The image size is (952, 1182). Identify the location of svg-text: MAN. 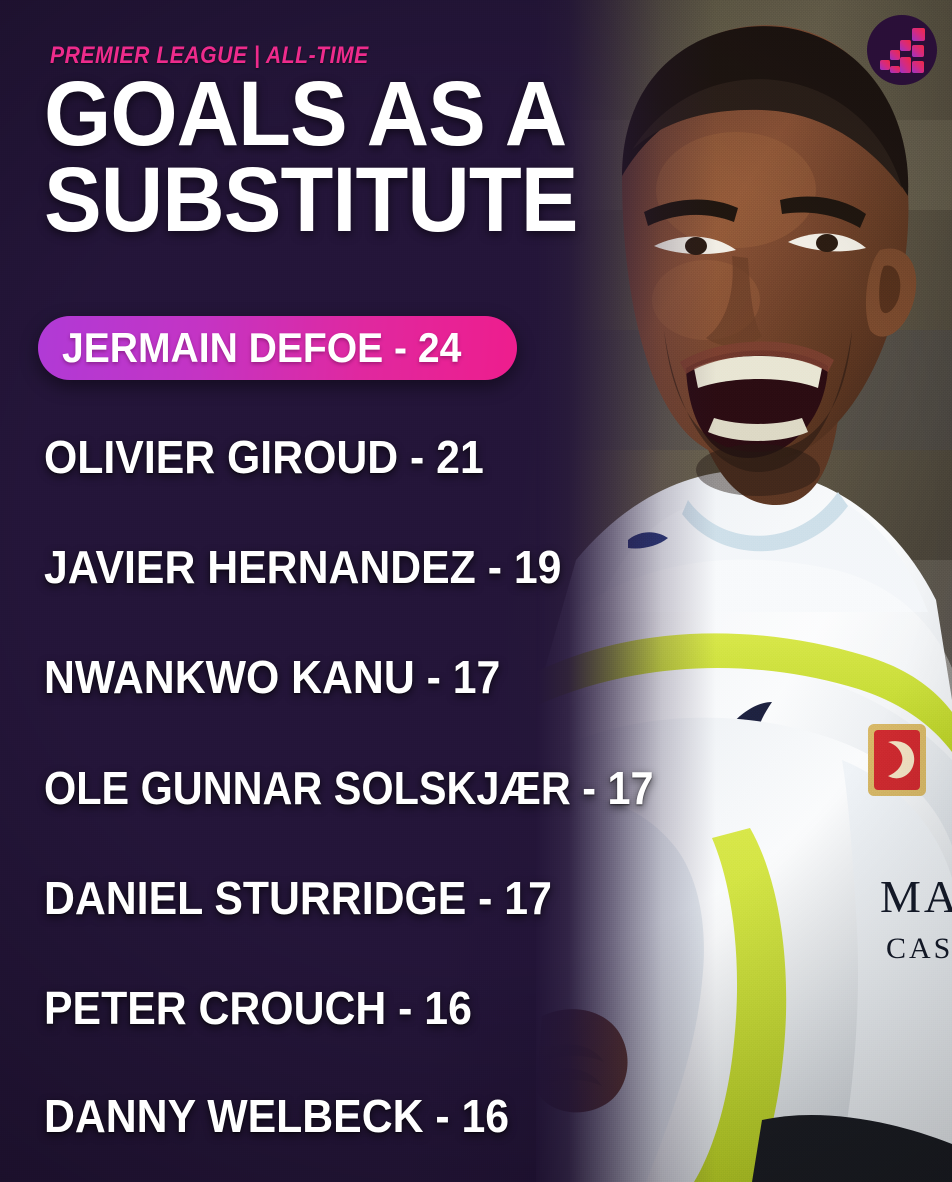
(916, 896).